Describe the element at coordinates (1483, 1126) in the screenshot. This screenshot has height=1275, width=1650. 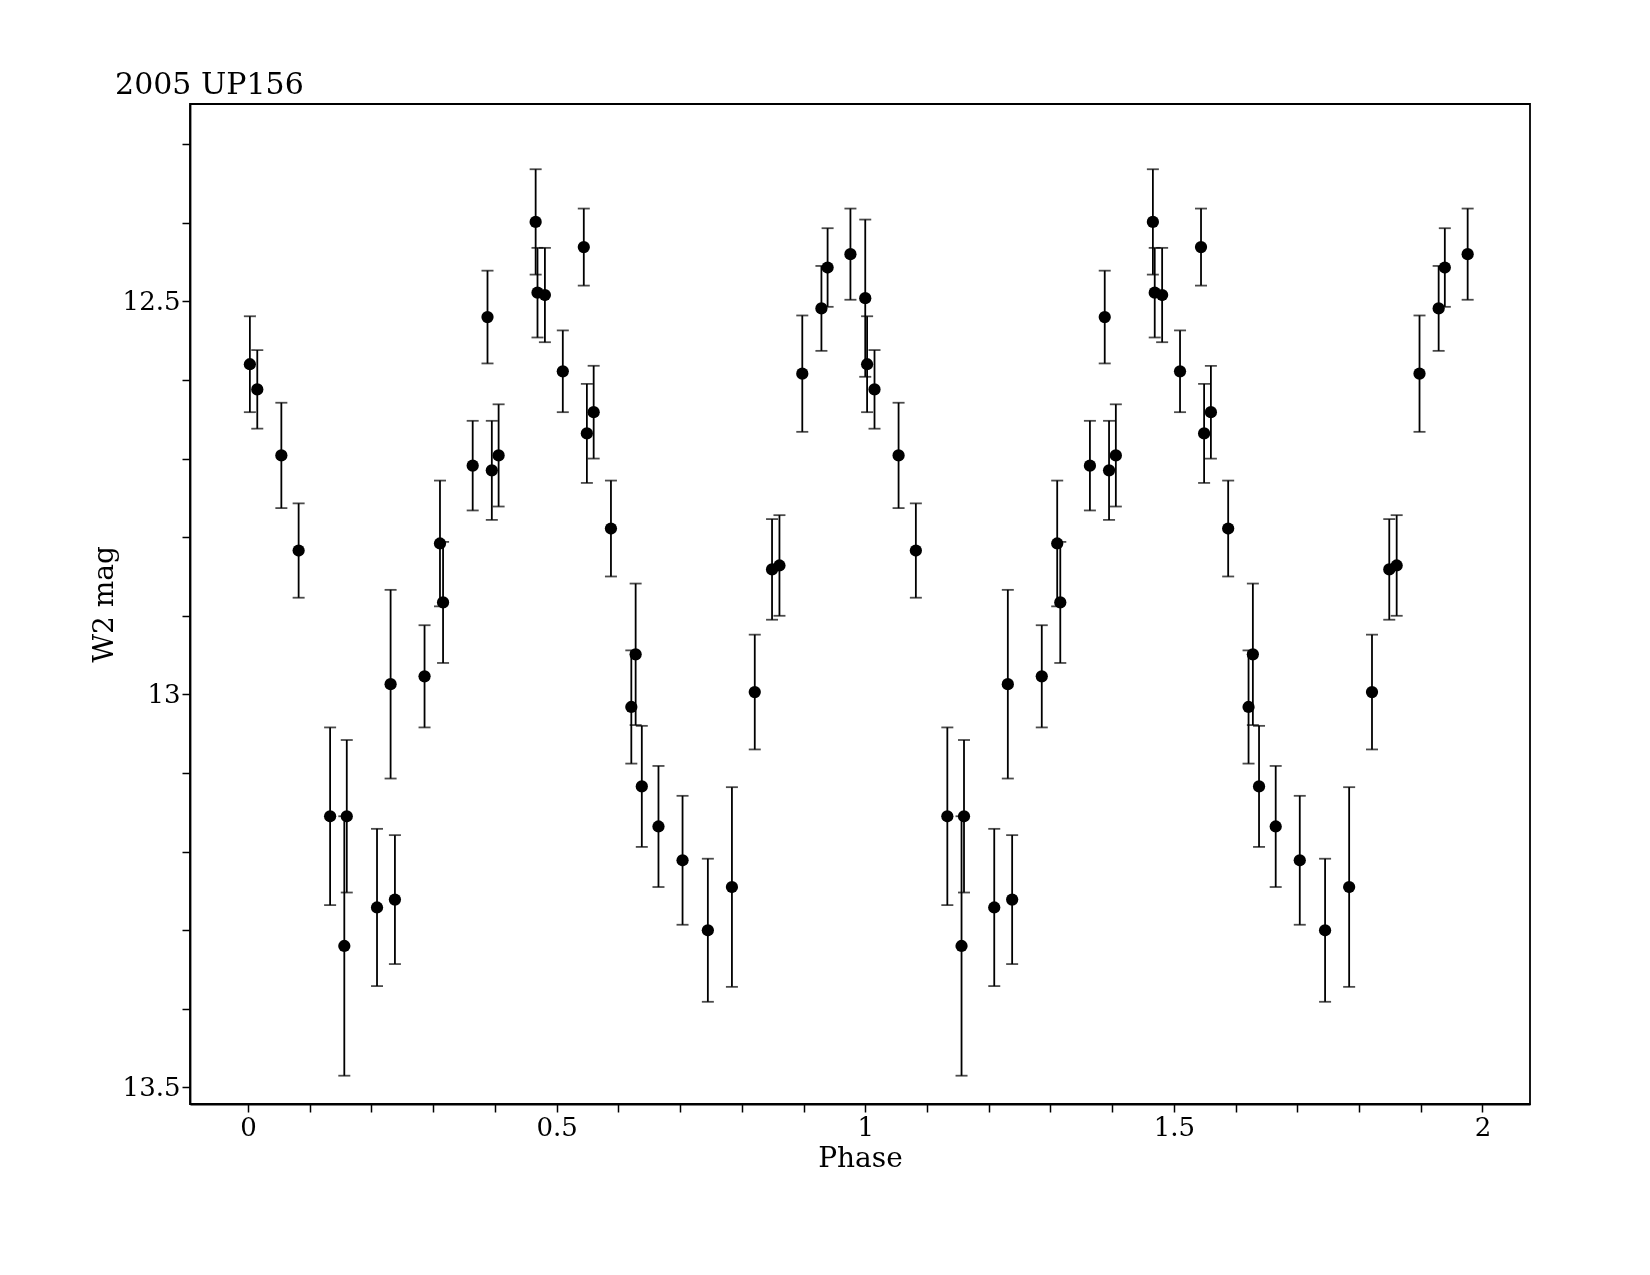
I see `x-tick-label: 2` at that location.